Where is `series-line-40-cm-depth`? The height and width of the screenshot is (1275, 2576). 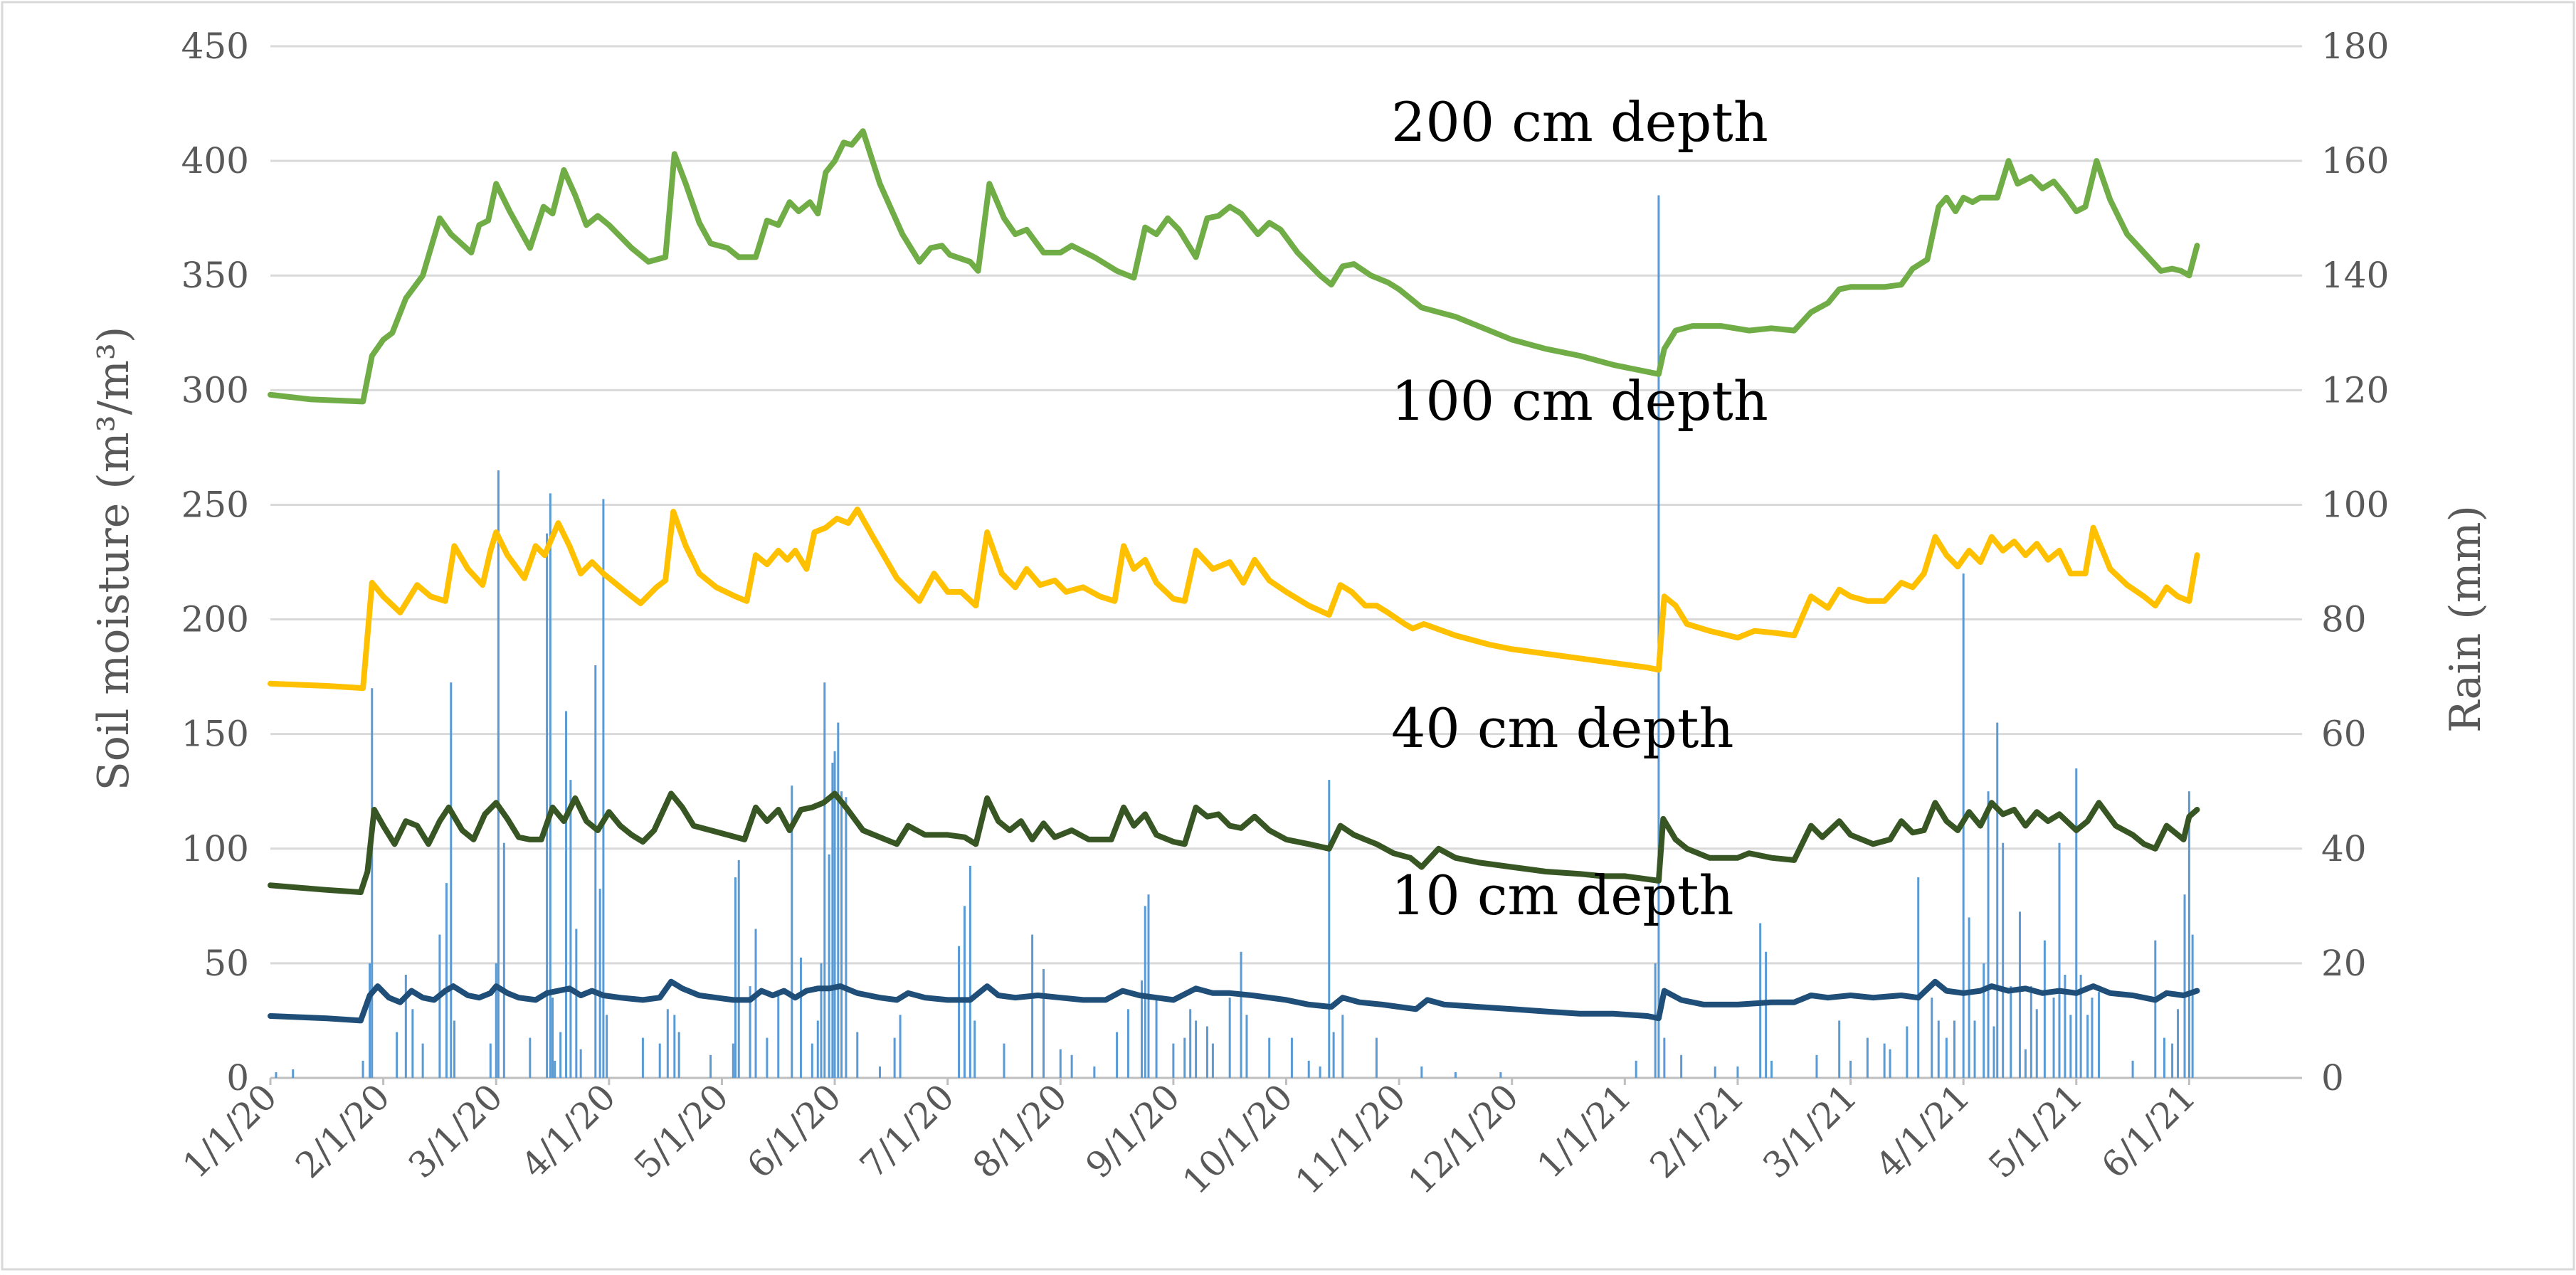
series-line-40-cm-depth is located at coordinates (1234, 843).